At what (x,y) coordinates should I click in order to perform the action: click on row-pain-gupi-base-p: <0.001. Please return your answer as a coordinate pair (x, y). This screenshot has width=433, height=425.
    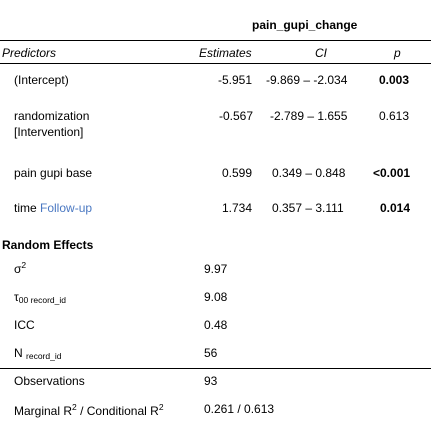
    Looking at the image, I should click on (392, 173).